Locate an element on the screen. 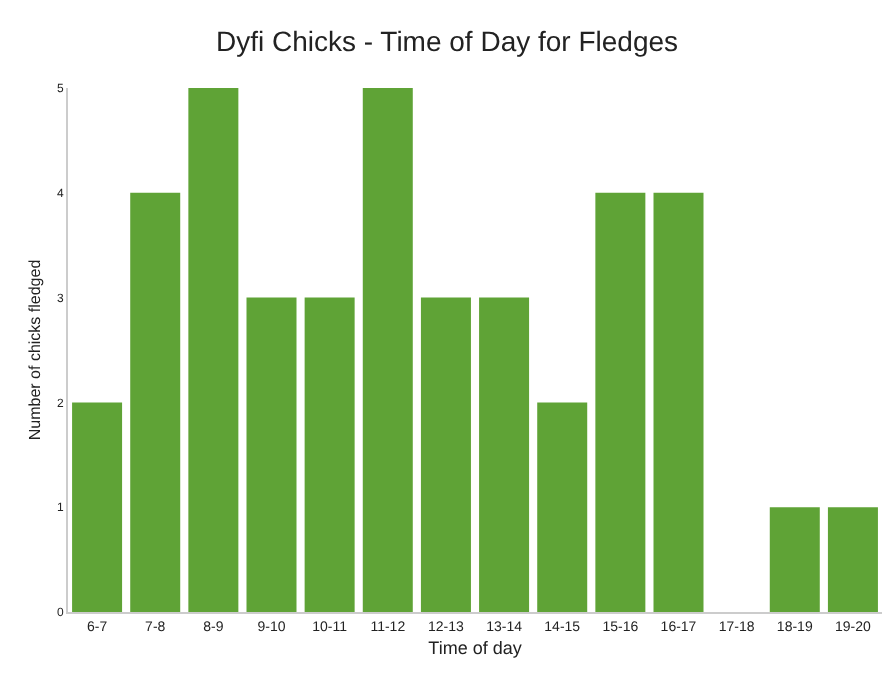 The image size is (894, 700). chart-title: Dyfi Chicks - Time of Day for Fledges is located at coordinates (447, 41).